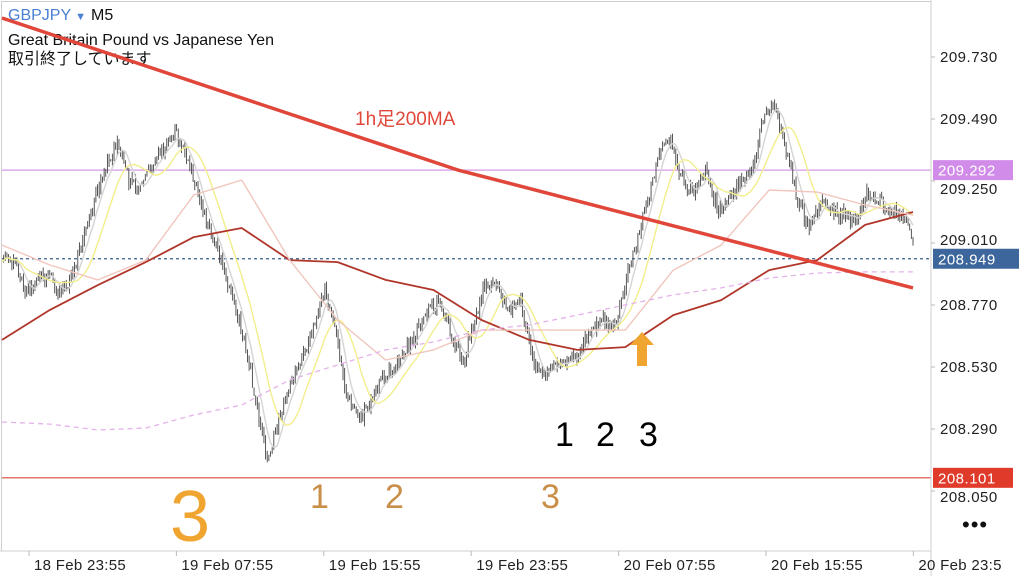 This screenshot has width=1024, height=576. I want to click on x-tick-label: 20 Feb 07:55, so click(670, 565).